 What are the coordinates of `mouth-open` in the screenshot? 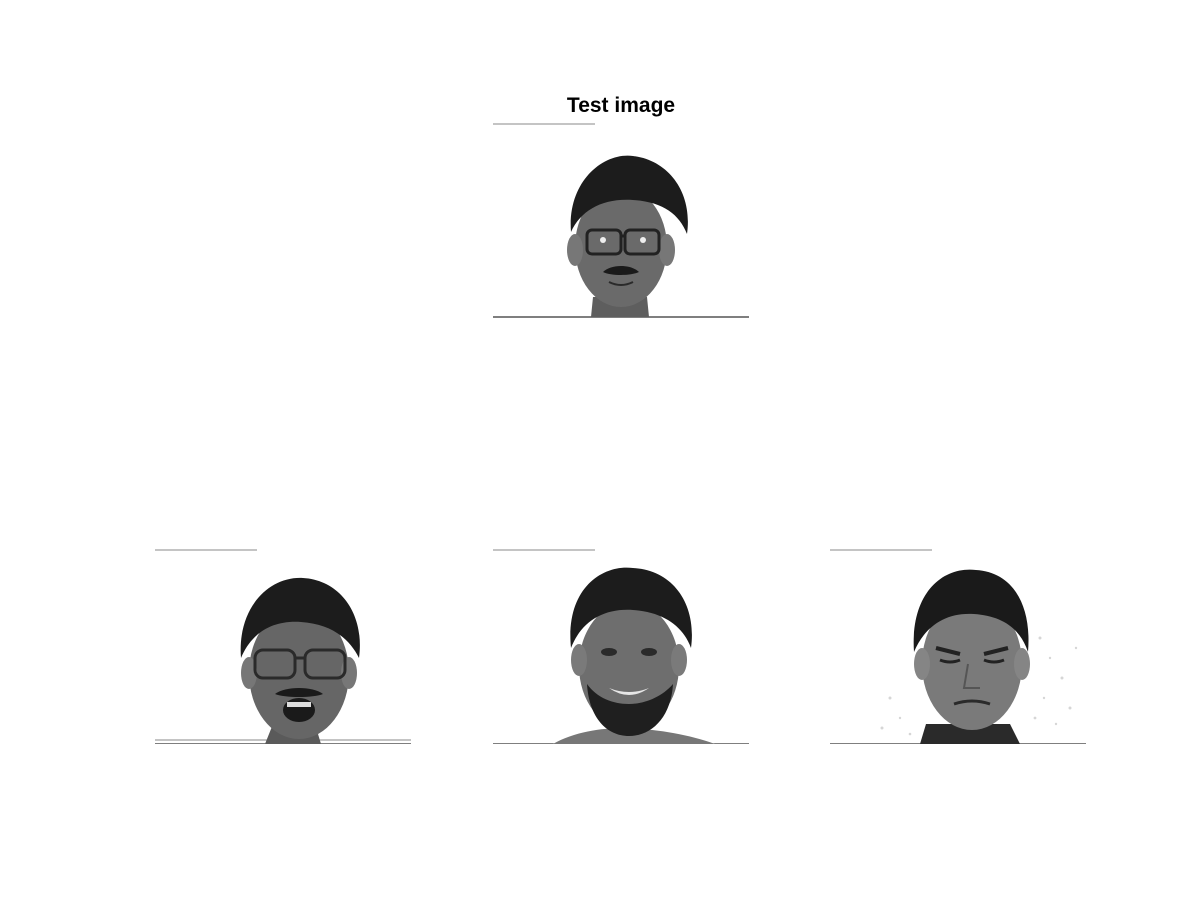 It's located at (299, 710).